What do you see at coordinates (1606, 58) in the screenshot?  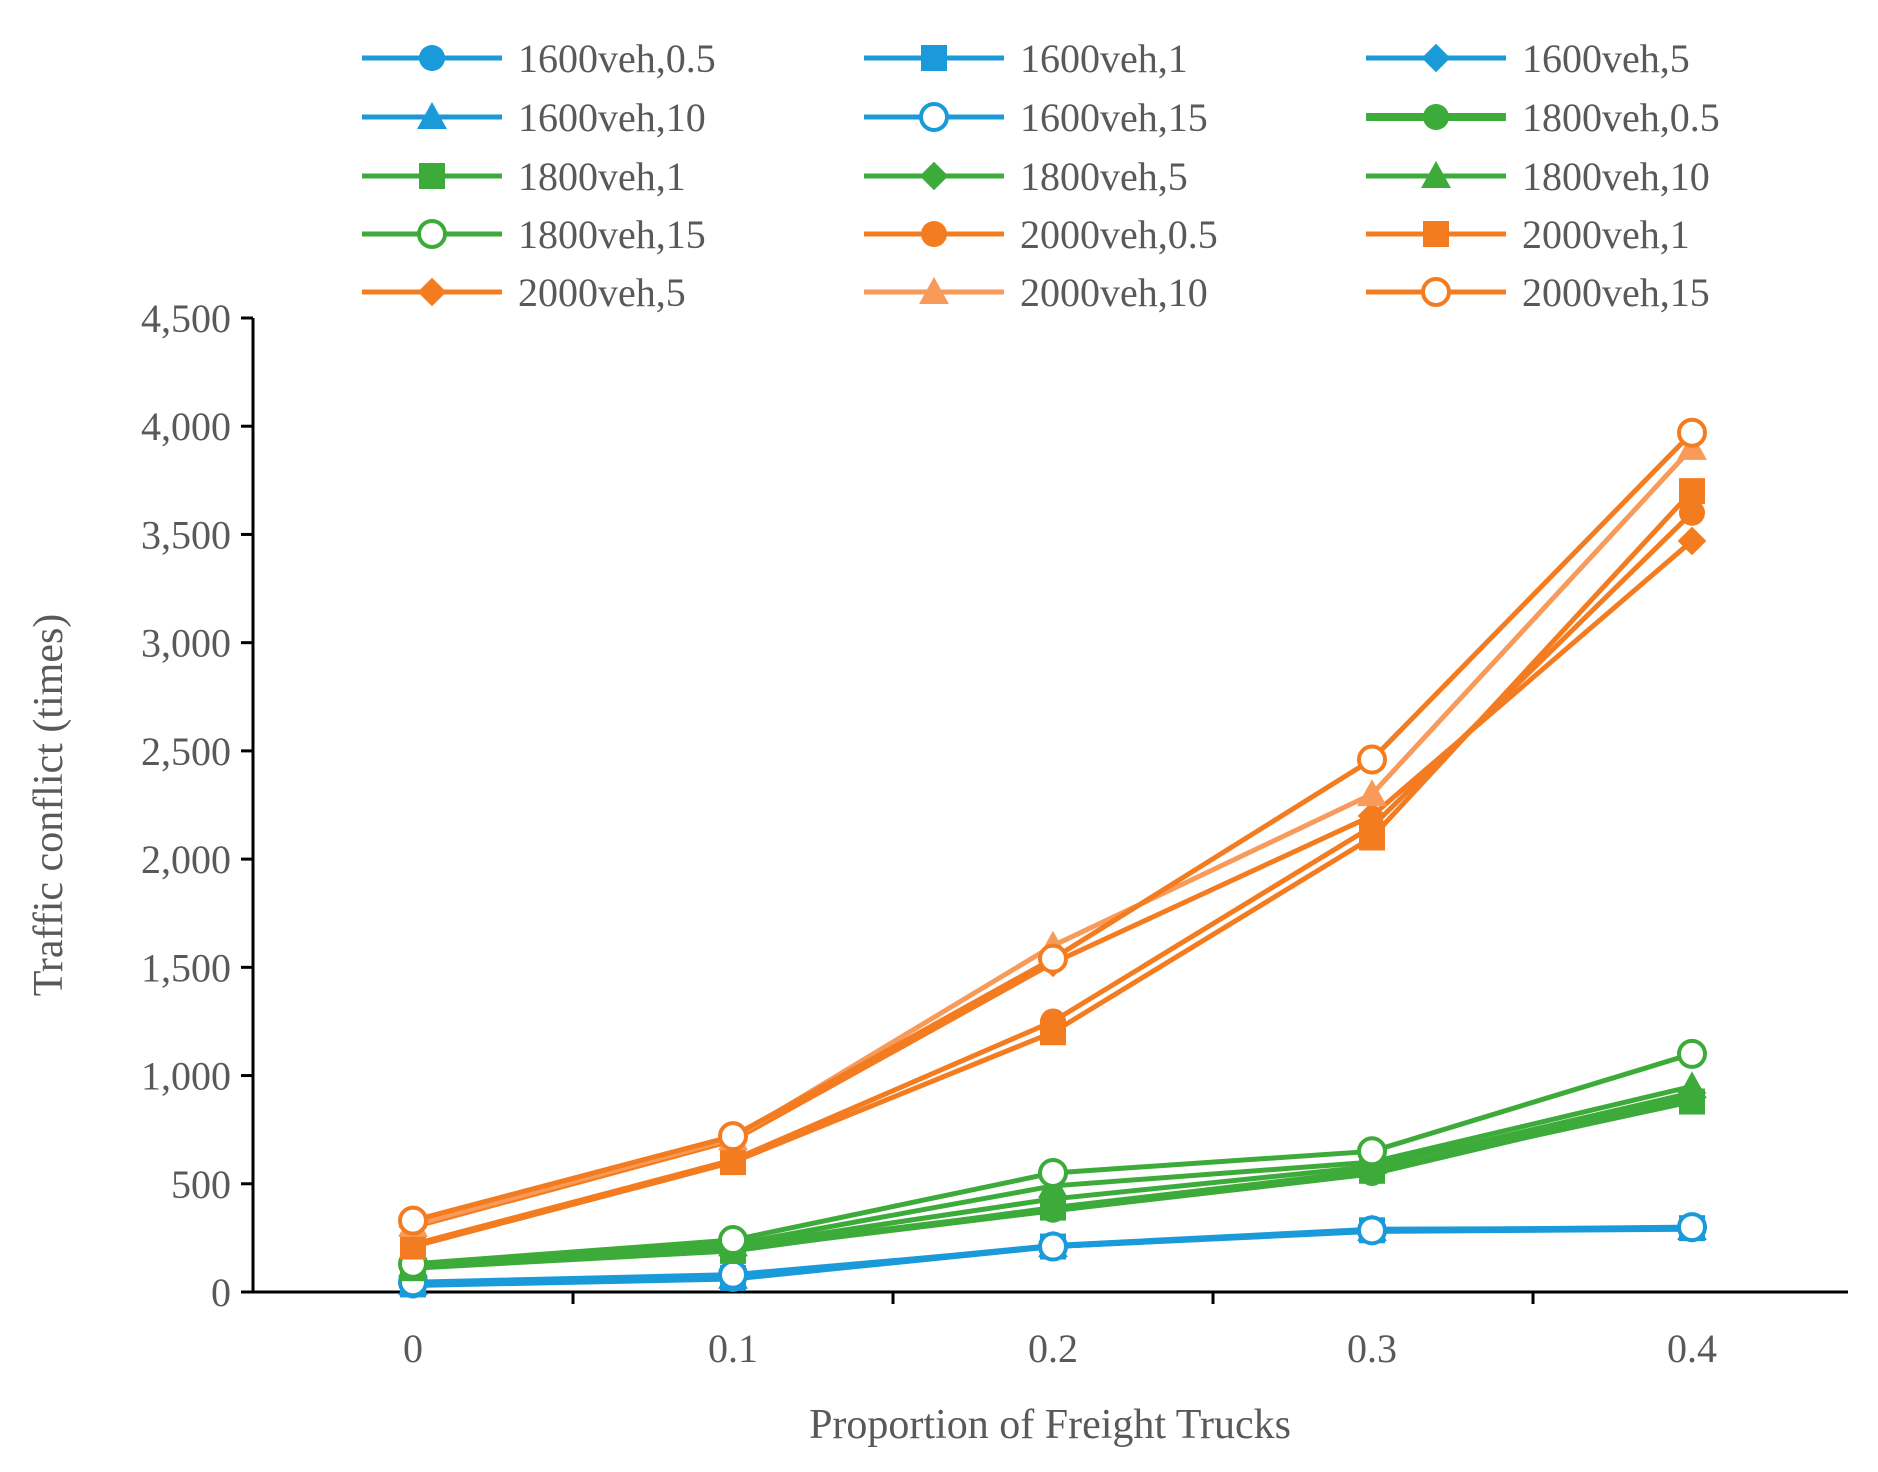 I see `legend-label: 1600veh,5` at bounding box center [1606, 58].